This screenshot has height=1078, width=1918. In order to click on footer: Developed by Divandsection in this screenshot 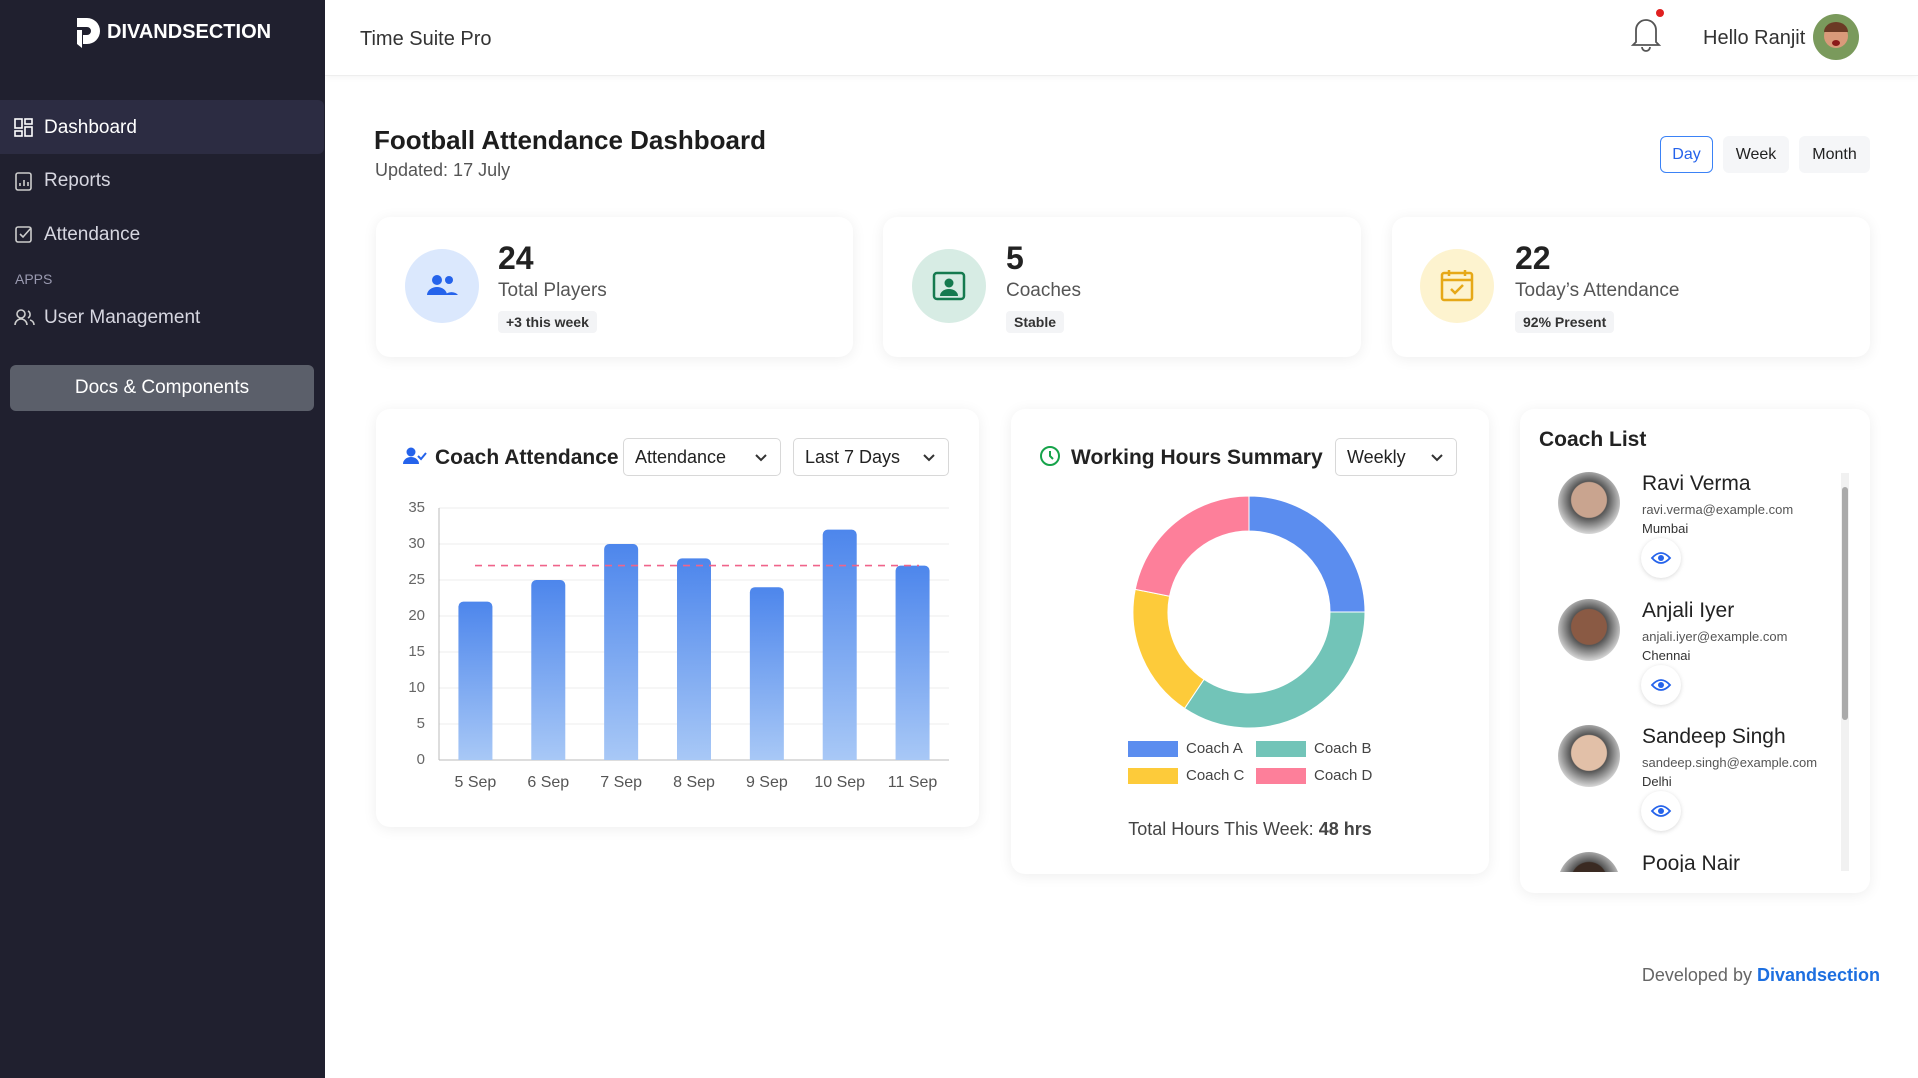, I will do `click(1761, 975)`.